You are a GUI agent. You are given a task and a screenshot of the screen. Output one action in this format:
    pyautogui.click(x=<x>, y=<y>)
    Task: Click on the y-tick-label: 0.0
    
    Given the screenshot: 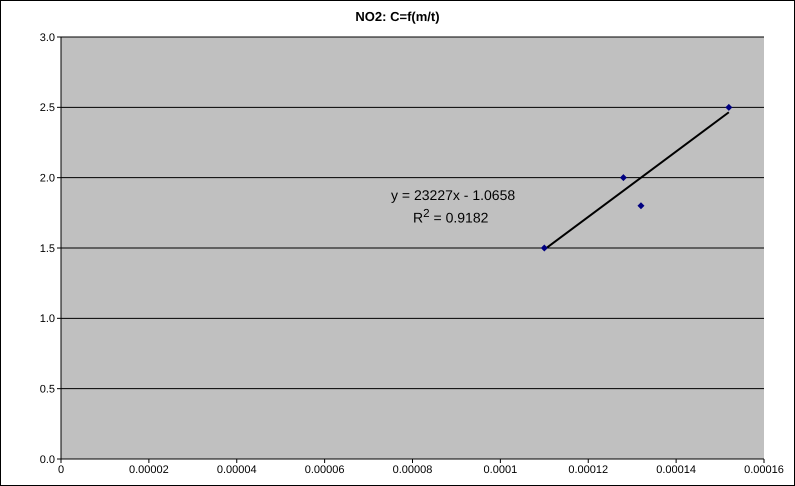 What is the action you would take?
    pyautogui.click(x=47, y=460)
    